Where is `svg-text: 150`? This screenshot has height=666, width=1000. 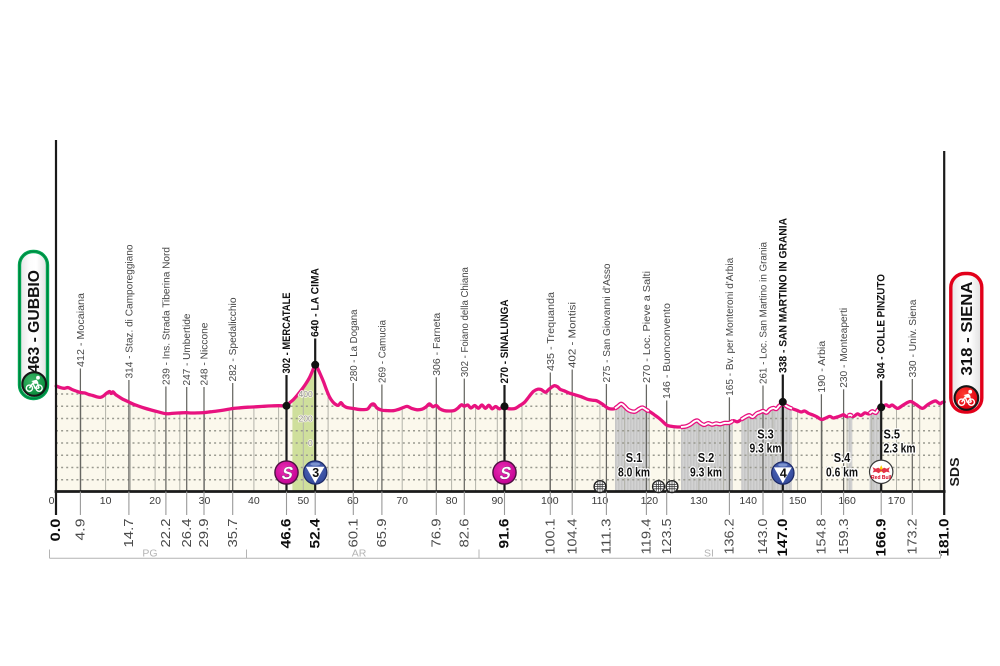 svg-text: 150 is located at coordinates (798, 501).